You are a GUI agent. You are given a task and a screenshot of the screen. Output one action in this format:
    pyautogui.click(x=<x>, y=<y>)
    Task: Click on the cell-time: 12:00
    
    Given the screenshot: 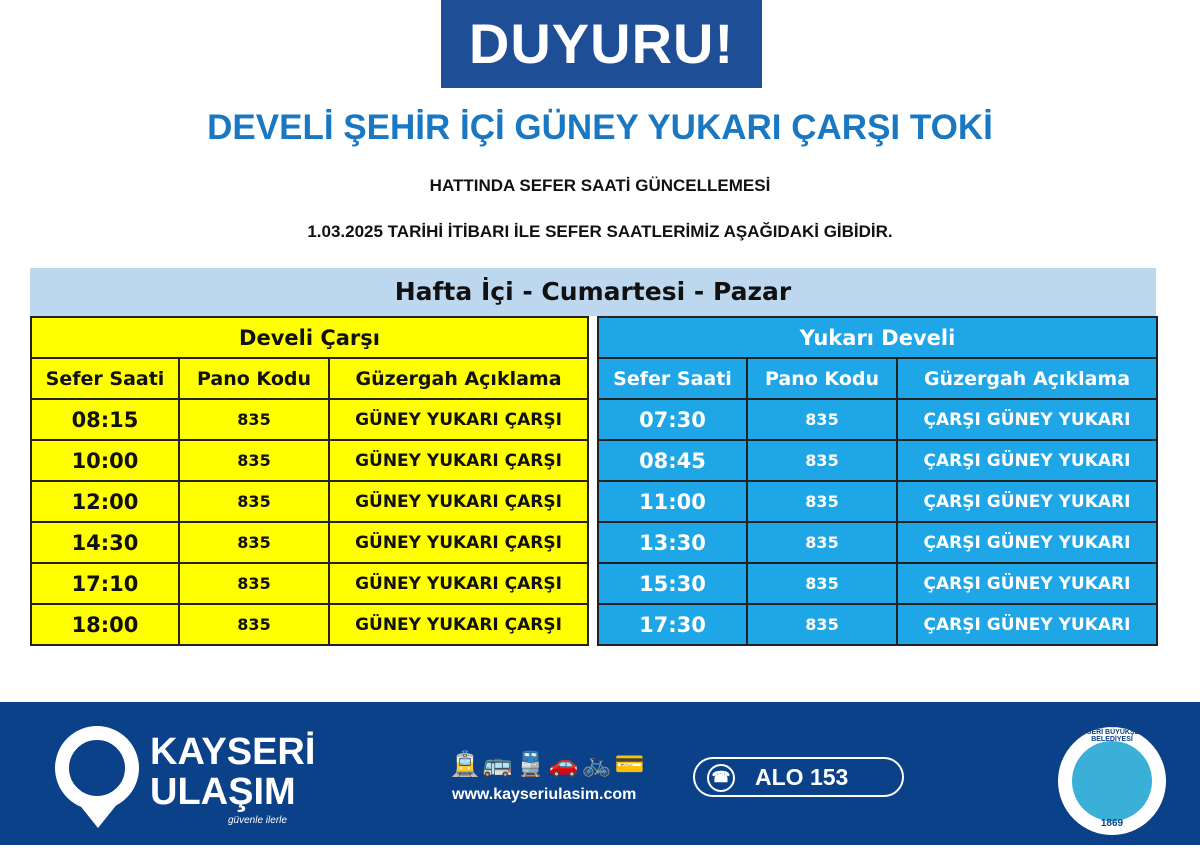 What is the action you would take?
    pyautogui.click(x=105, y=501)
    